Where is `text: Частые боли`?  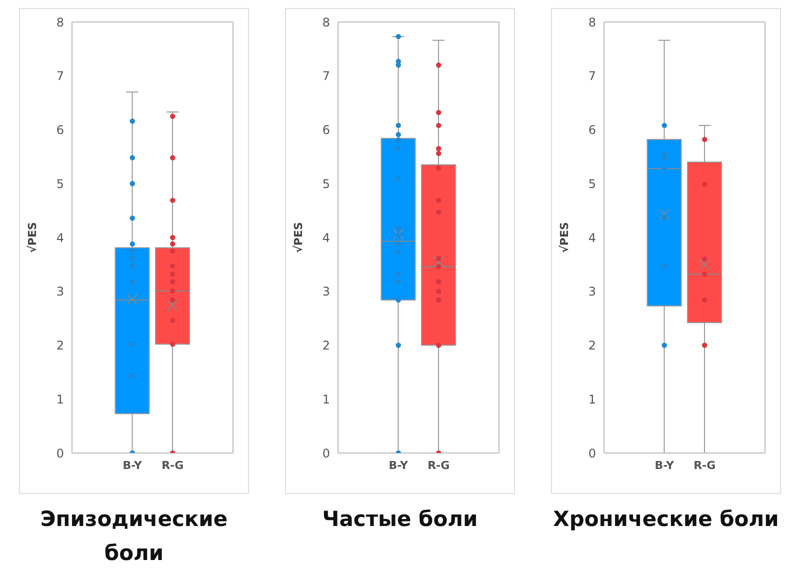 text: Частые боли is located at coordinates (400, 519).